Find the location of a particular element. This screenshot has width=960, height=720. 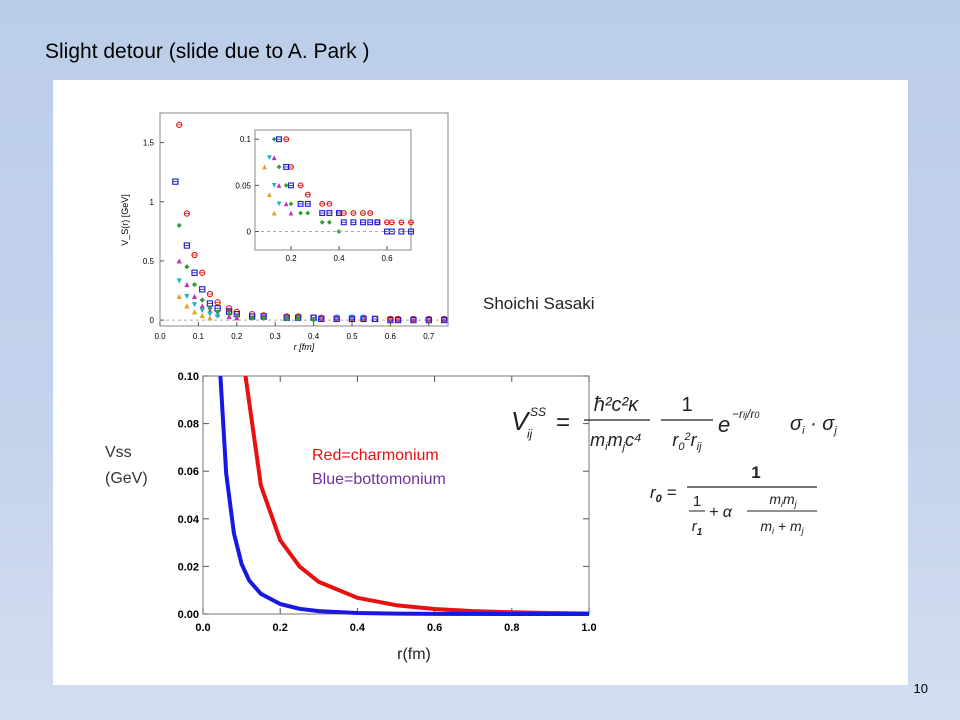

y-tick-label: 0.5 is located at coordinates (149, 261).